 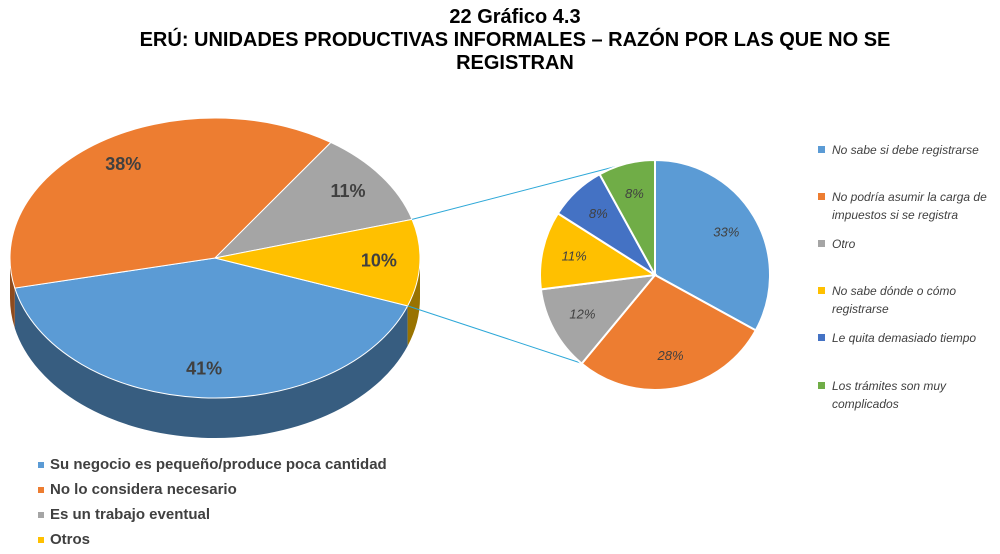 I want to click on data-label: 10%, so click(x=379, y=261).